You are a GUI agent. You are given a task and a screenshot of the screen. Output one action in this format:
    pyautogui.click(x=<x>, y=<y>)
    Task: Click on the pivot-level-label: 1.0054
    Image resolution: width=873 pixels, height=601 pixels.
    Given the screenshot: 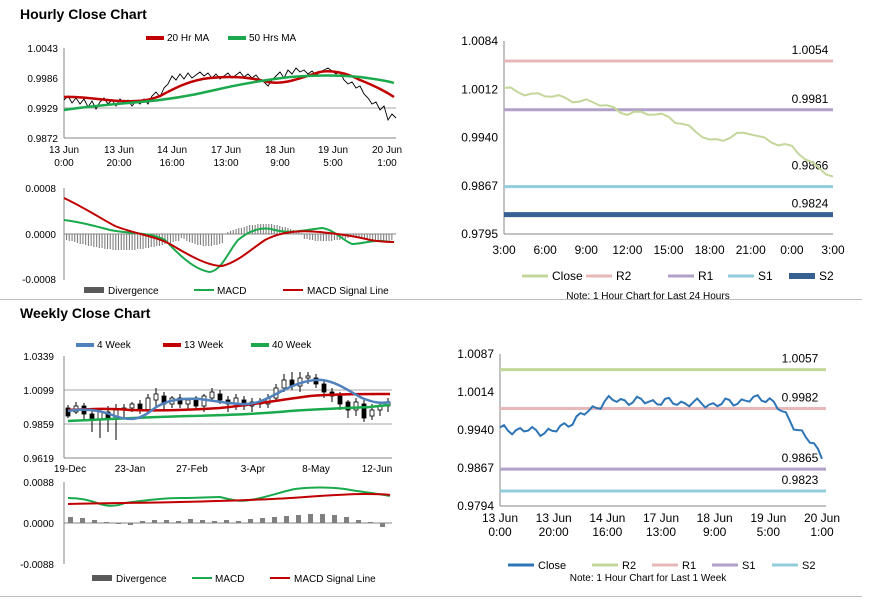 What is the action you would take?
    pyautogui.click(x=810, y=50)
    